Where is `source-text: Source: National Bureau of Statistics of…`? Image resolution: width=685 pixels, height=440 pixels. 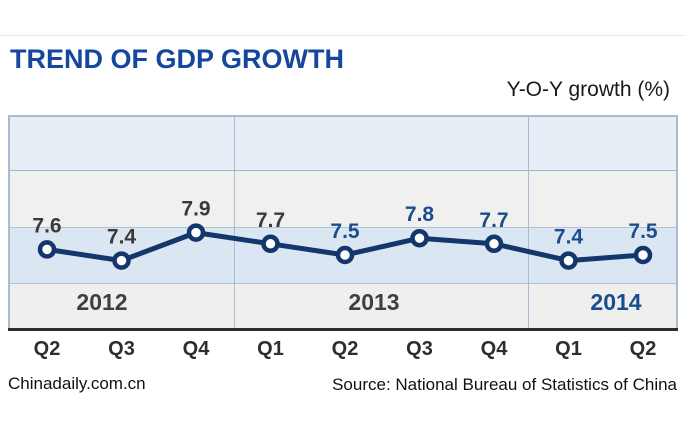
source-text: Source: National Bureau of Statistics of… is located at coordinates (504, 384).